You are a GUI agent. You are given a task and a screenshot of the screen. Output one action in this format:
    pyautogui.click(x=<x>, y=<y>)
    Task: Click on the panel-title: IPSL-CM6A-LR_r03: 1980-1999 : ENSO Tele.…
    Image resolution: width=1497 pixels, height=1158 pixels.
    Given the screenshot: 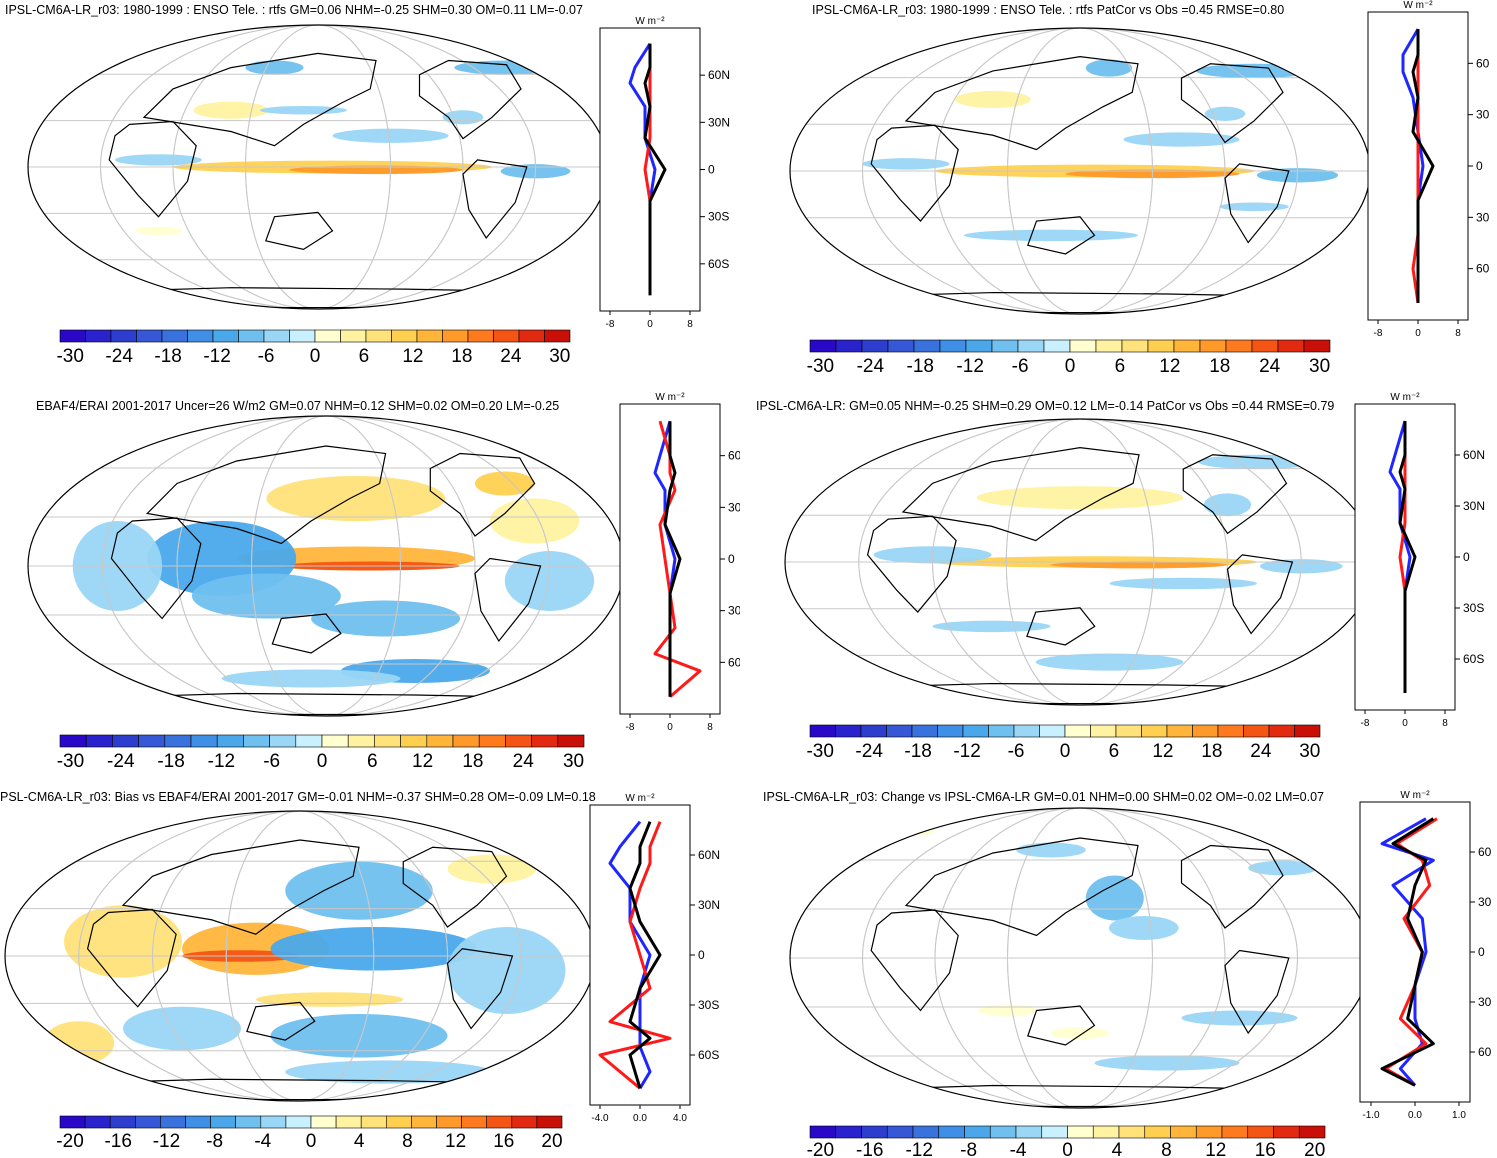 What is the action you would take?
    pyautogui.click(x=1048, y=10)
    